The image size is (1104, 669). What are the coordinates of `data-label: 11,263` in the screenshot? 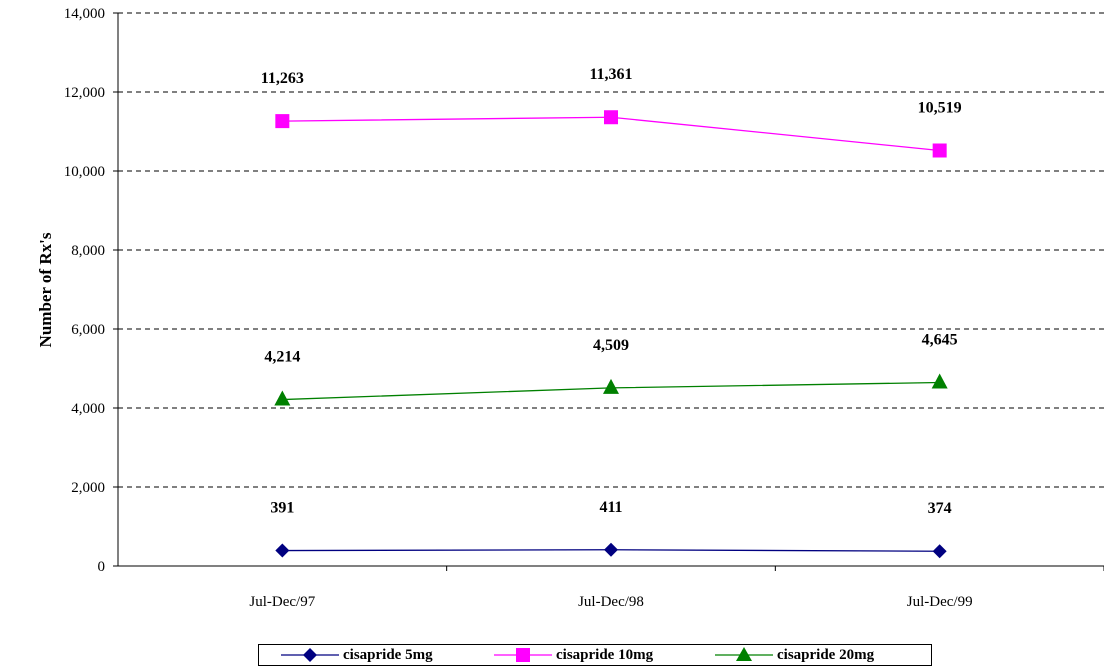 It's located at (282, 78).